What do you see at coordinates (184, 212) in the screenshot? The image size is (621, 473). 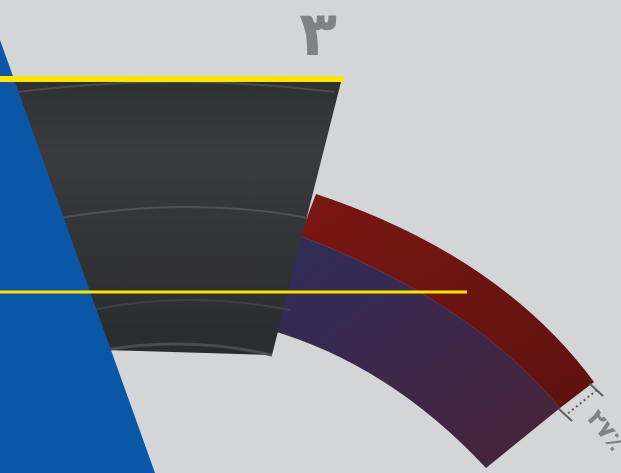 I see `segment-groove-middle` at bounding box center [184, 212].